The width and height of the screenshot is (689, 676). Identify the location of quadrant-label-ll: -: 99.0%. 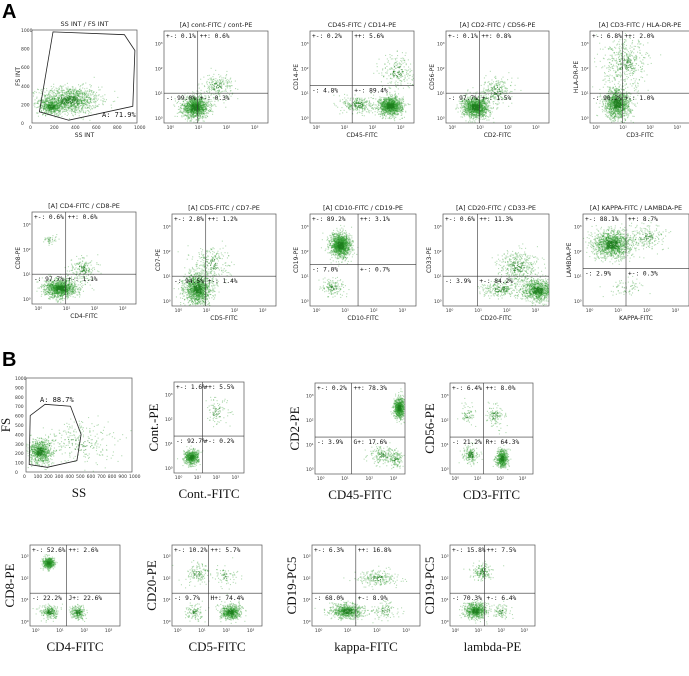
(181, 98).